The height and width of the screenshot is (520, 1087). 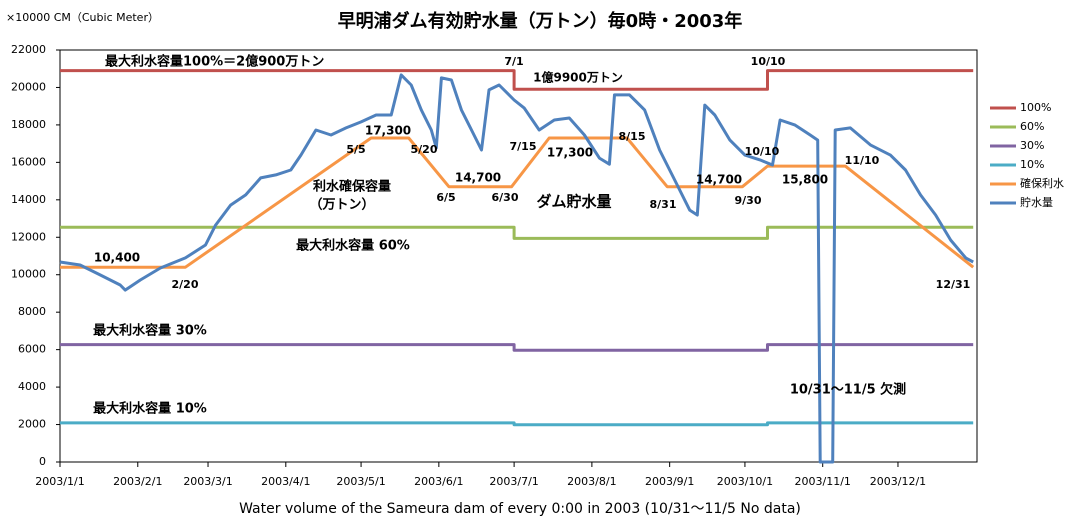 I want to click on annotation: 10/31～11/5 欠測, so click(x=848, y=390).